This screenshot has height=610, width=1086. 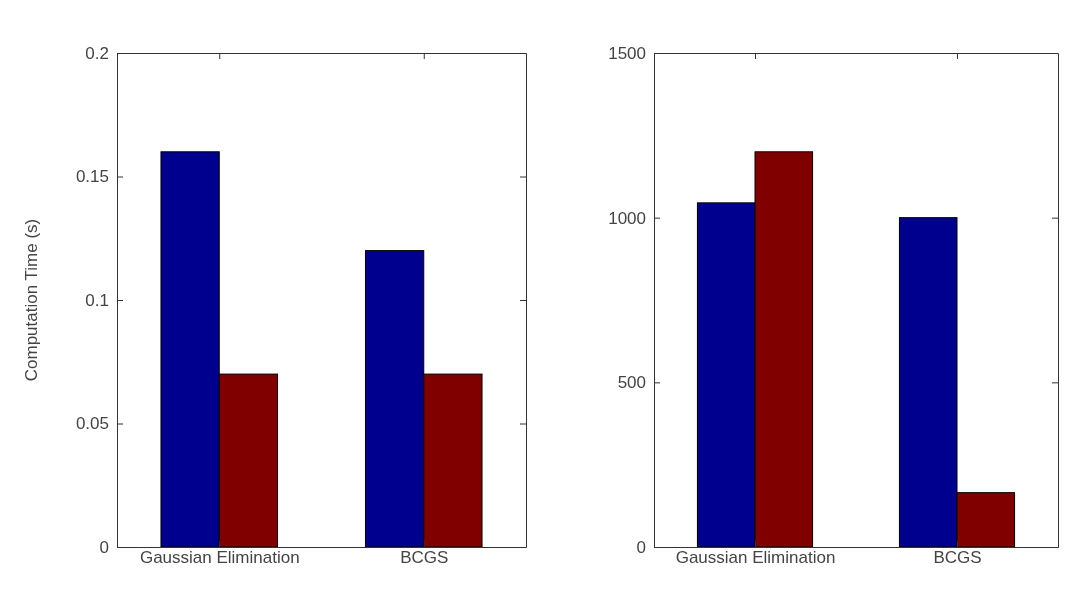 I want to click on y-tick-label: 0.15, so click(x=92, y=177).